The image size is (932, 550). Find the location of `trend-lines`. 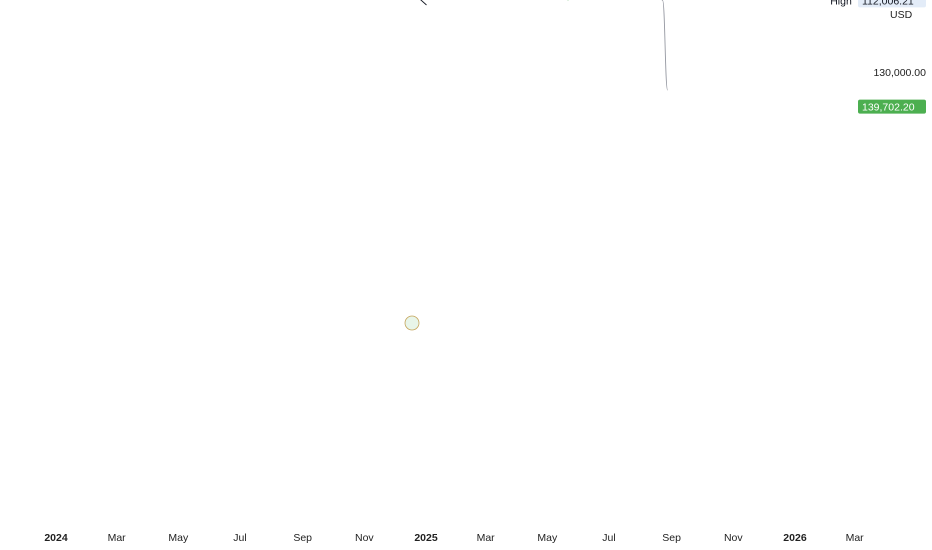

trend-lines is located at coordinates (423, 3).